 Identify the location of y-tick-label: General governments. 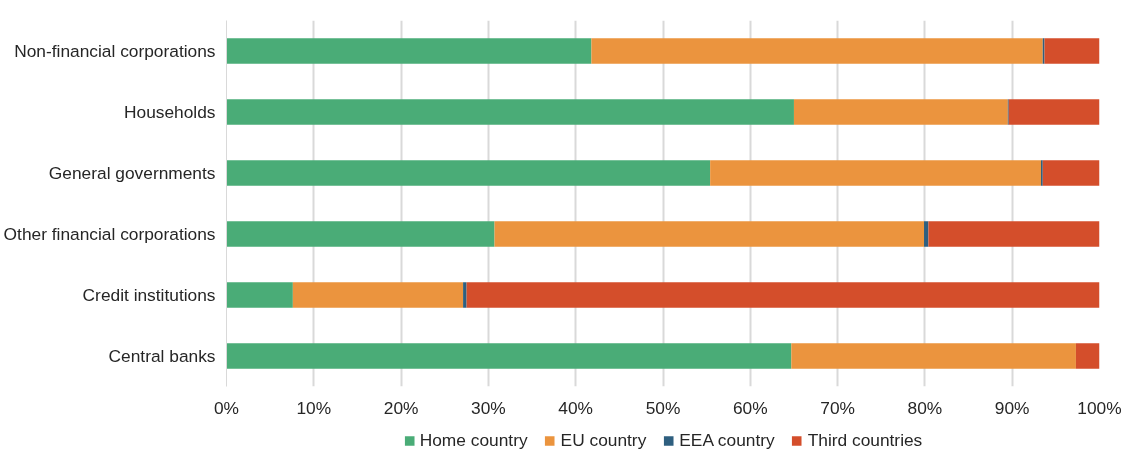
(132, 173).